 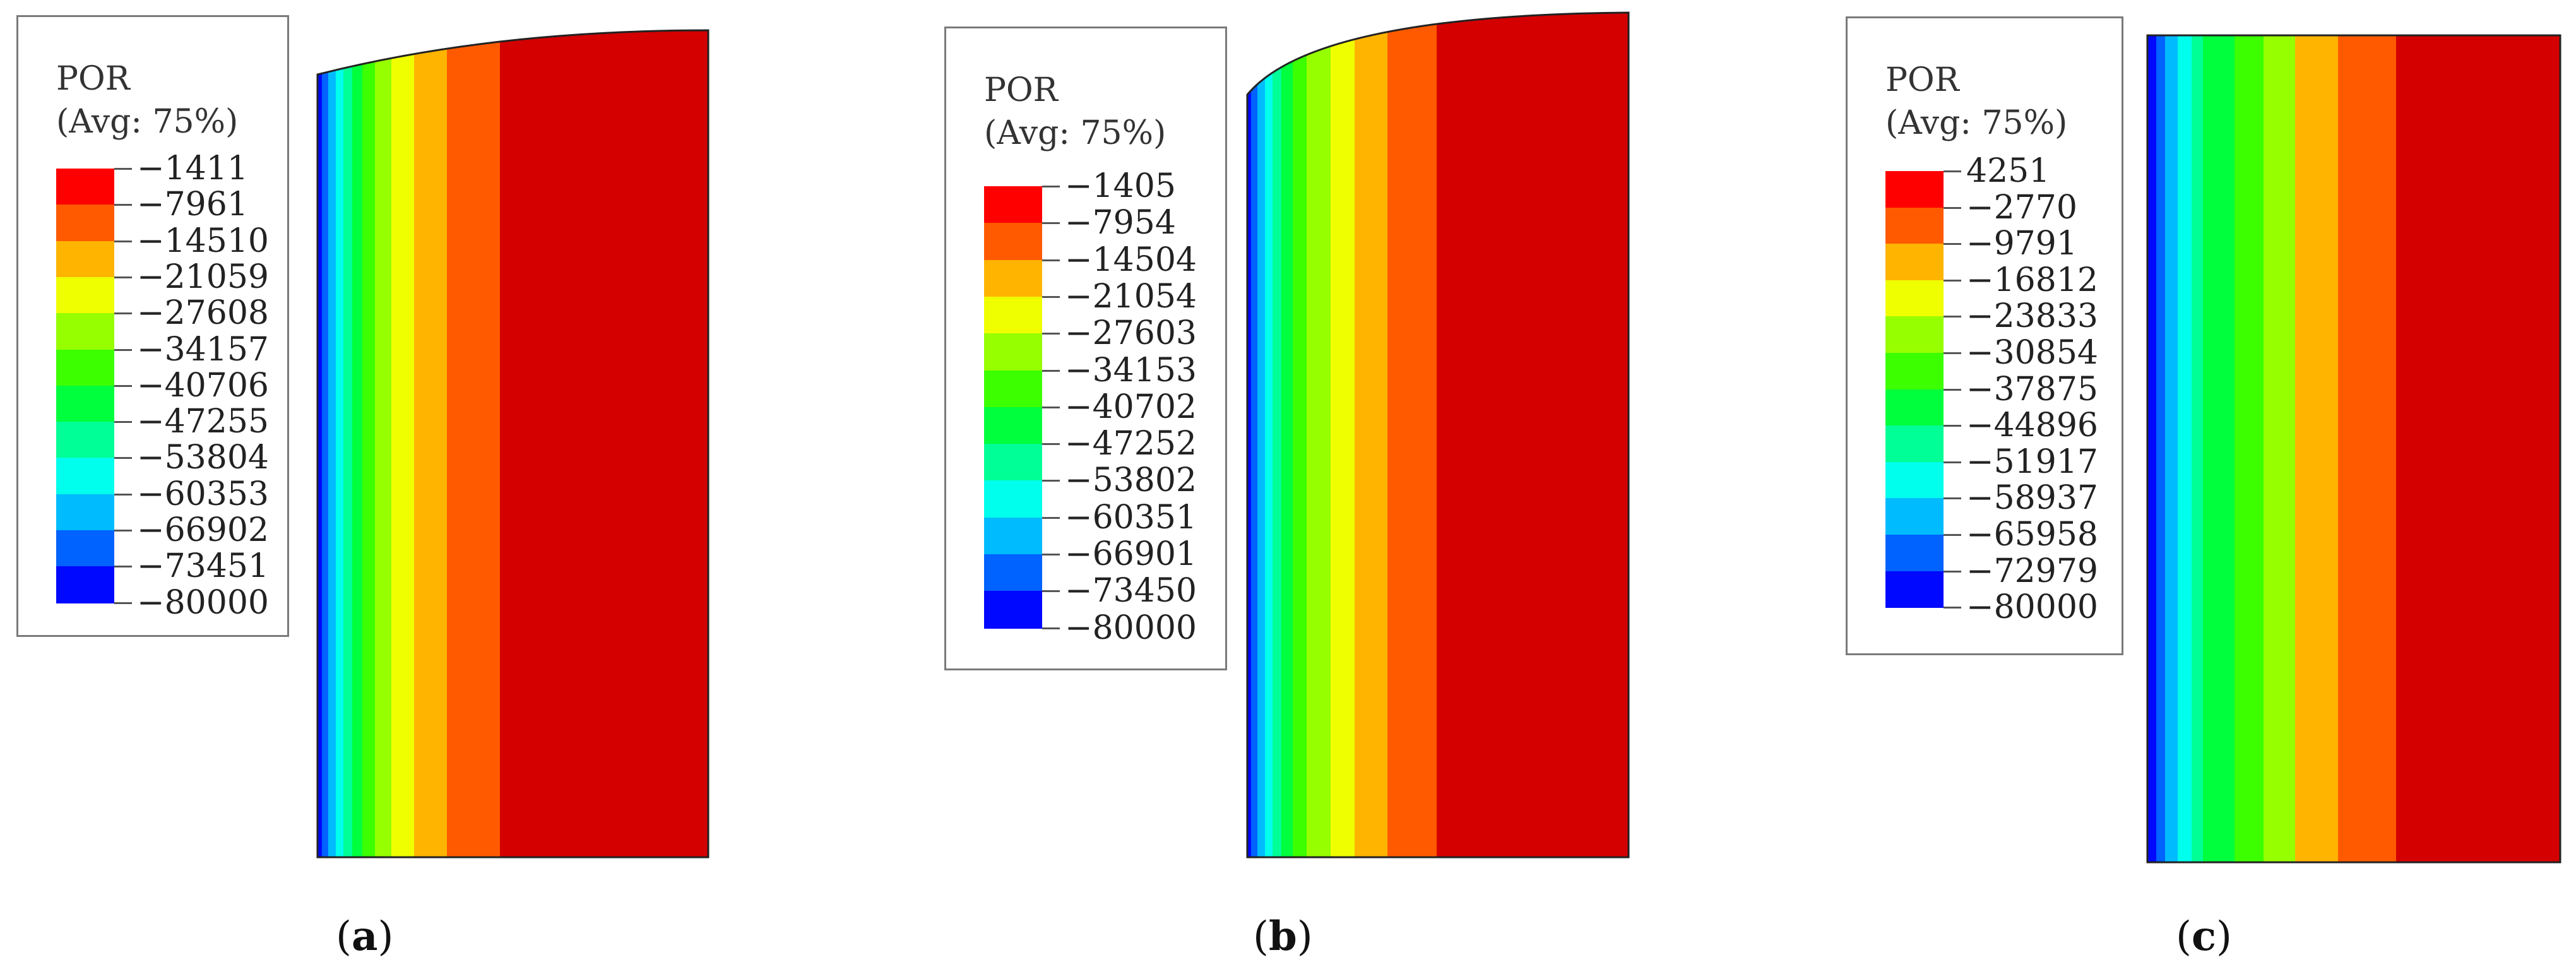 What do you see at coordinates (2032, 571) in the screenshot?
I see `tick-label: −72979` at bounding box center [2032, 571].